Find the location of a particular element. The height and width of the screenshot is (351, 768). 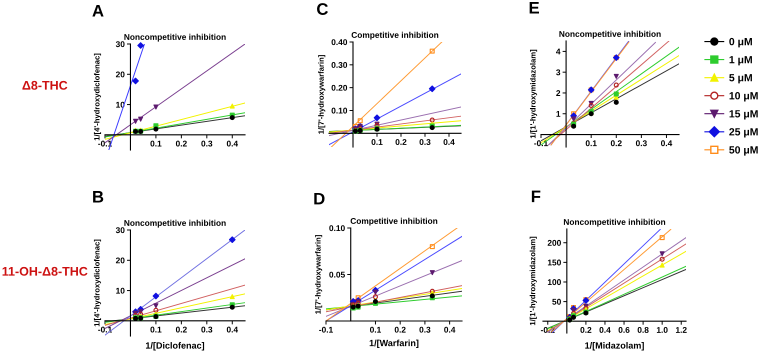

legend-label: 1 μM is located at coordinates (741, 61).